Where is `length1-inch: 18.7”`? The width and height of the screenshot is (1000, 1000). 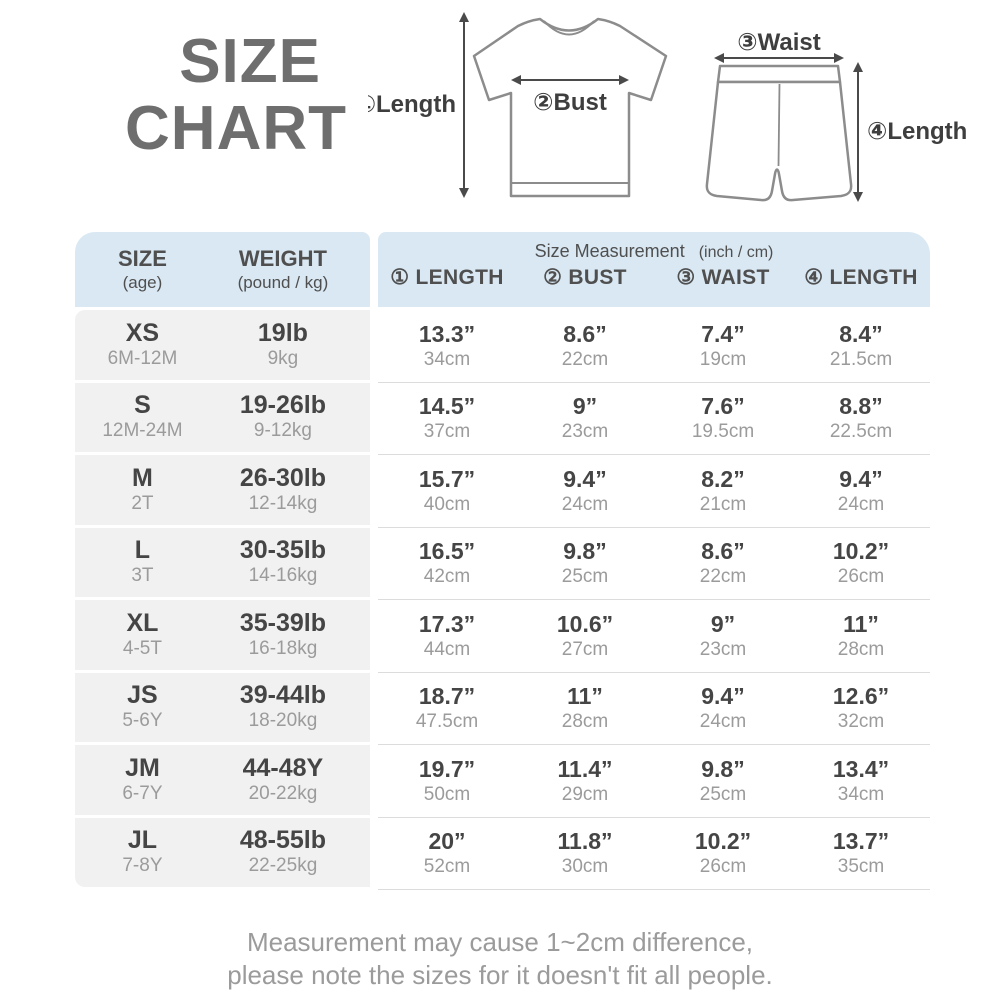 length1-inch: 18.7” is located at coordinates (447, 696).